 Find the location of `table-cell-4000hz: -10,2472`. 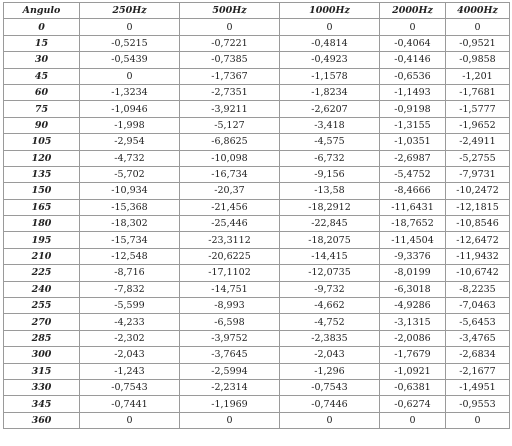

table-cell-4000hz: -10,2472 is located at coordinates (477, 191).